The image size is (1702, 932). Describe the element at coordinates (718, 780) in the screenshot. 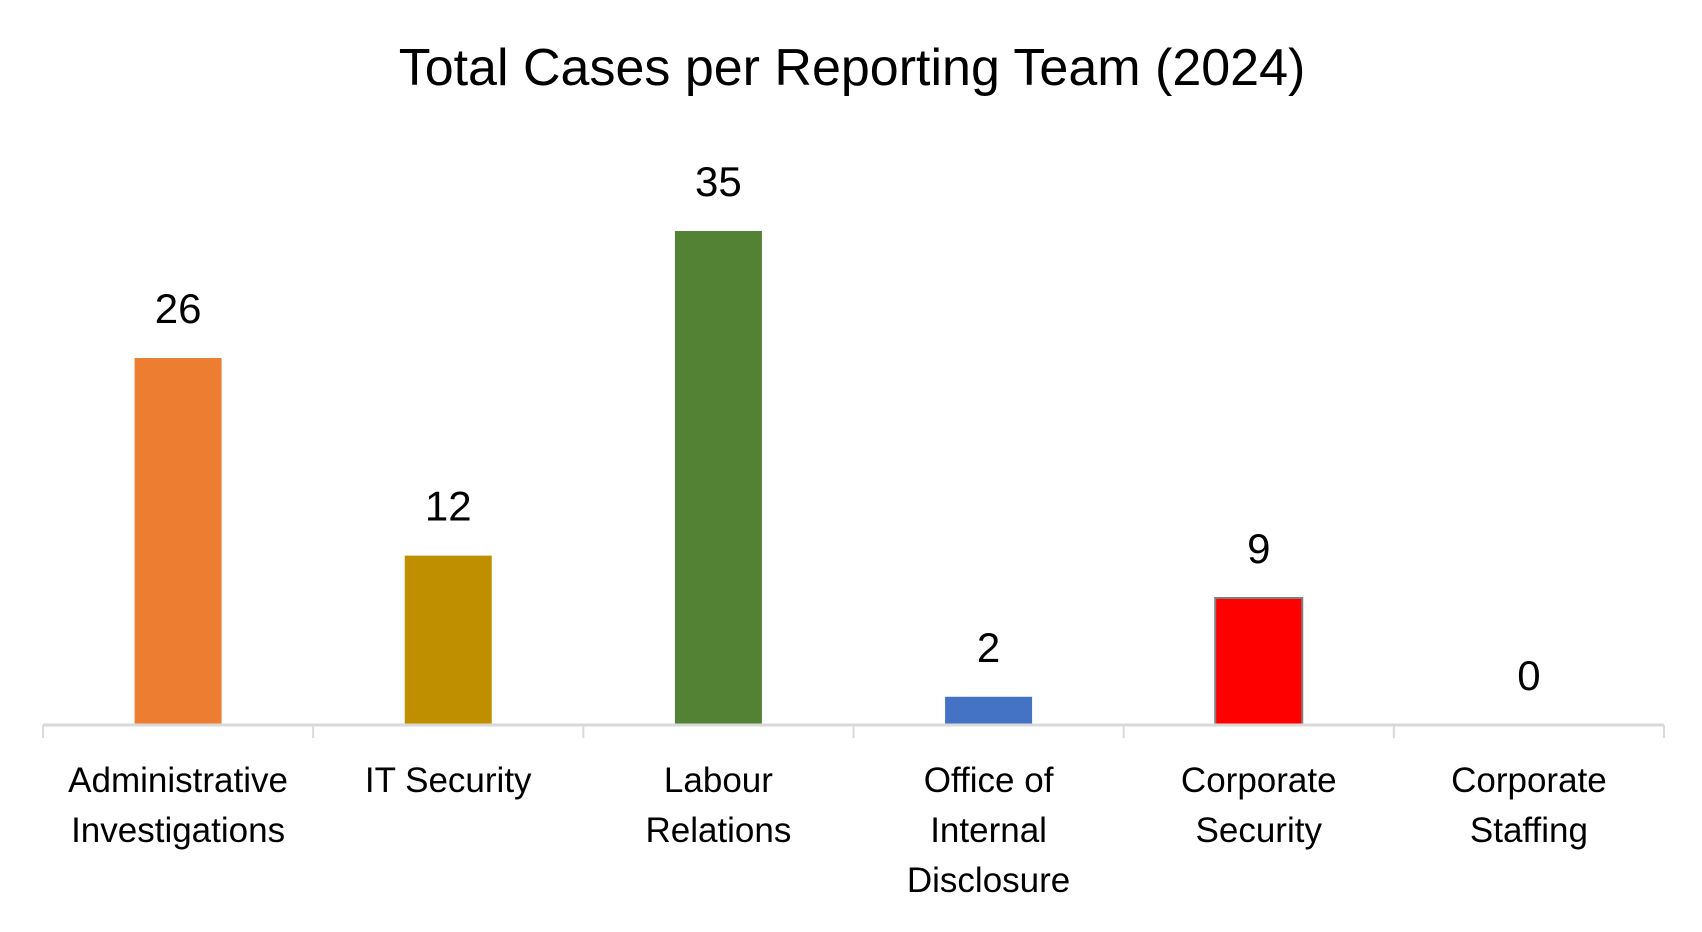

I see `x-tick-label: Labour` at that location.